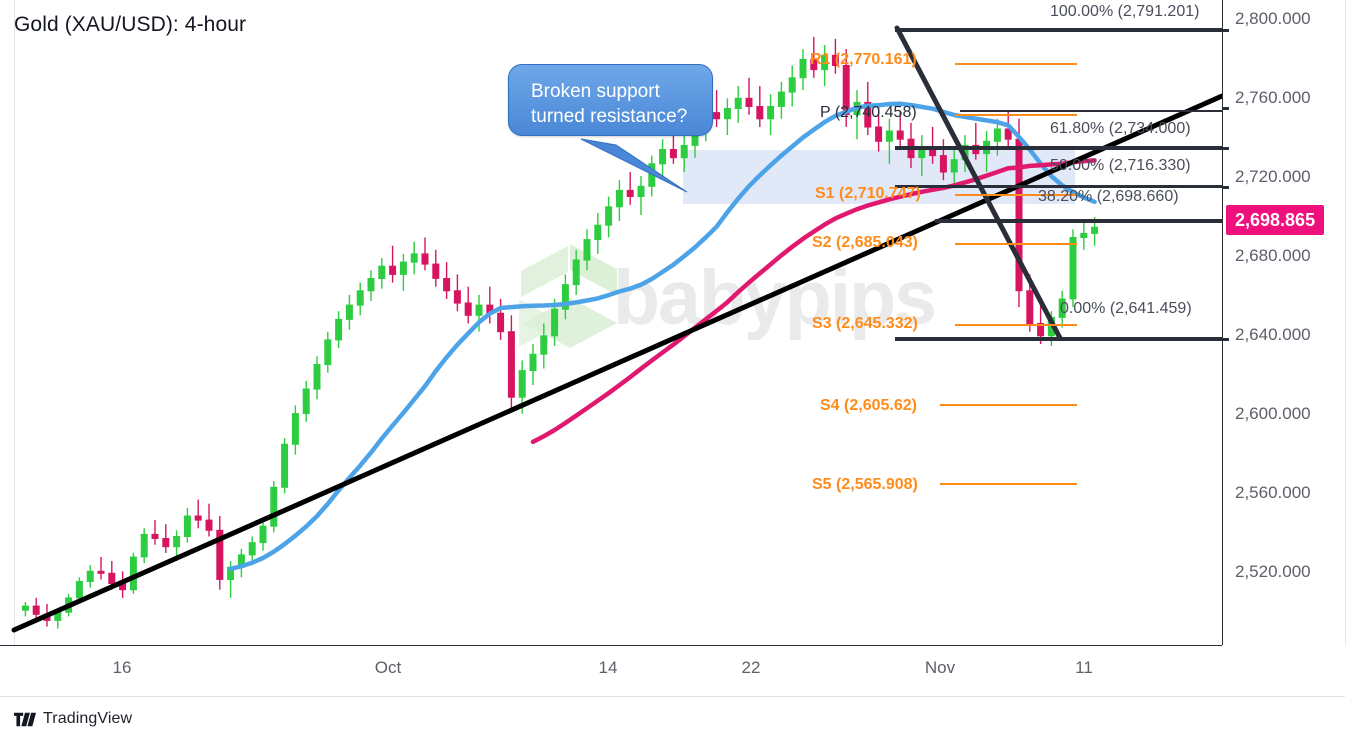  Describe the element at coordinates (1126, 308) in the screenshot. I see `fib-label-000: 0.00% (2,641.459)` at that location.